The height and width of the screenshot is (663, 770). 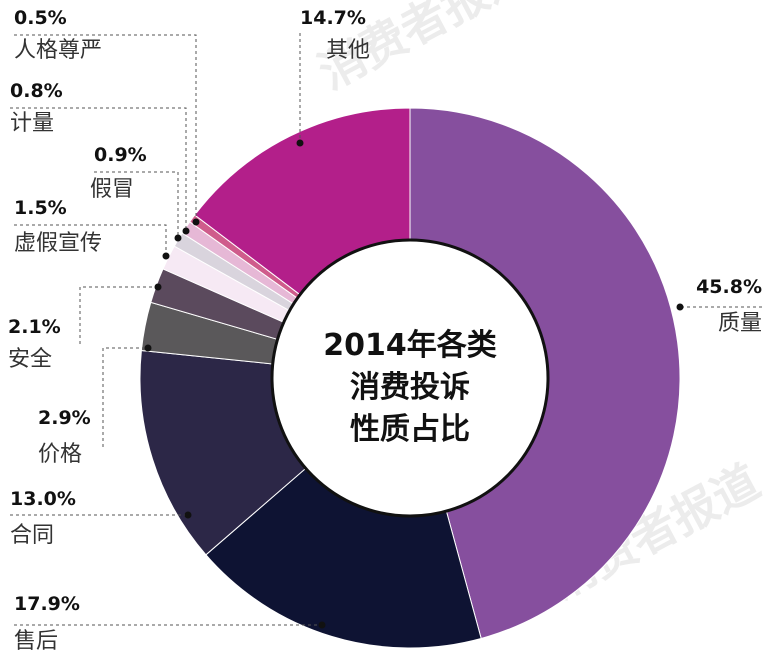 I want to click on slice-value-label-4: 2.1%, so click(x=34, y=327).